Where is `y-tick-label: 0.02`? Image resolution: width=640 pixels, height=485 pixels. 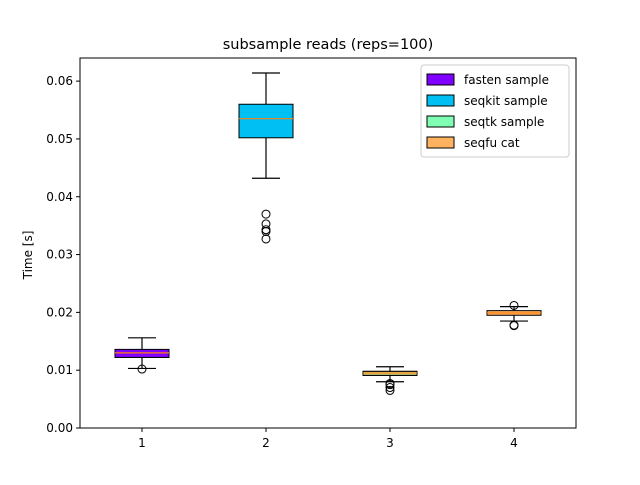
y-tick-label: 0.02 is located at coordinates (59, 312).